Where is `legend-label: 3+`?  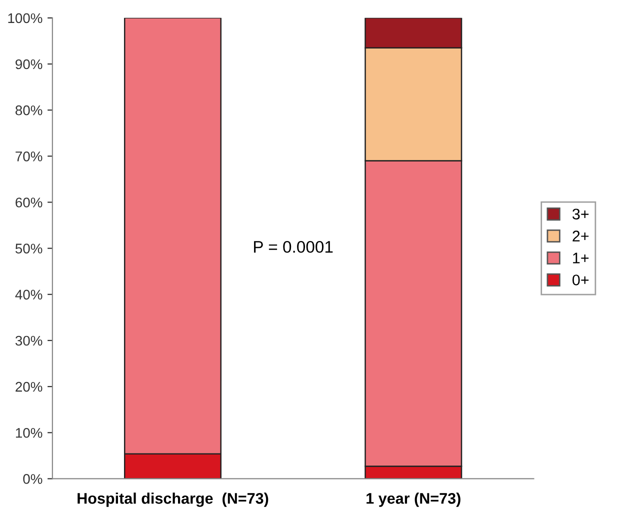 legend-label: 3+ is located at coordinates (580, 214).